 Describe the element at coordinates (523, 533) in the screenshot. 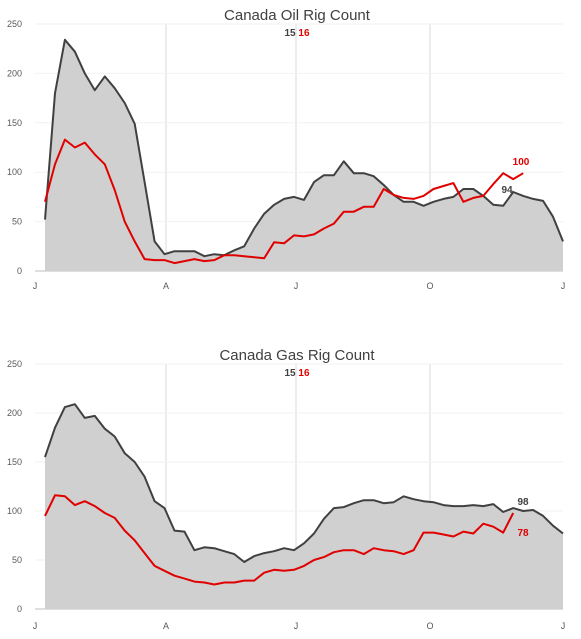

I see `data-label: 78` at that location.